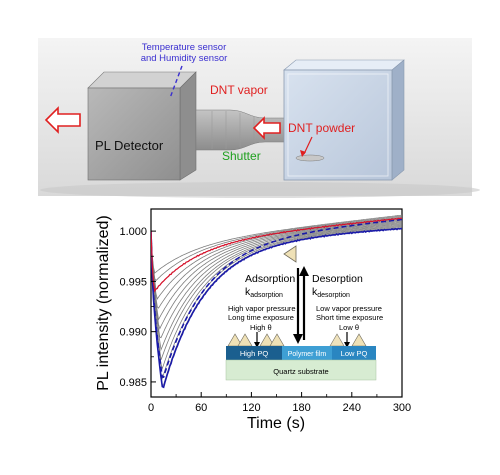 This screenshot has width=500, height=475. What do you see at coordinates (261, 327) in the screenshot?
I see `high-theta-label: High θ` at bounding box center [261, 327].